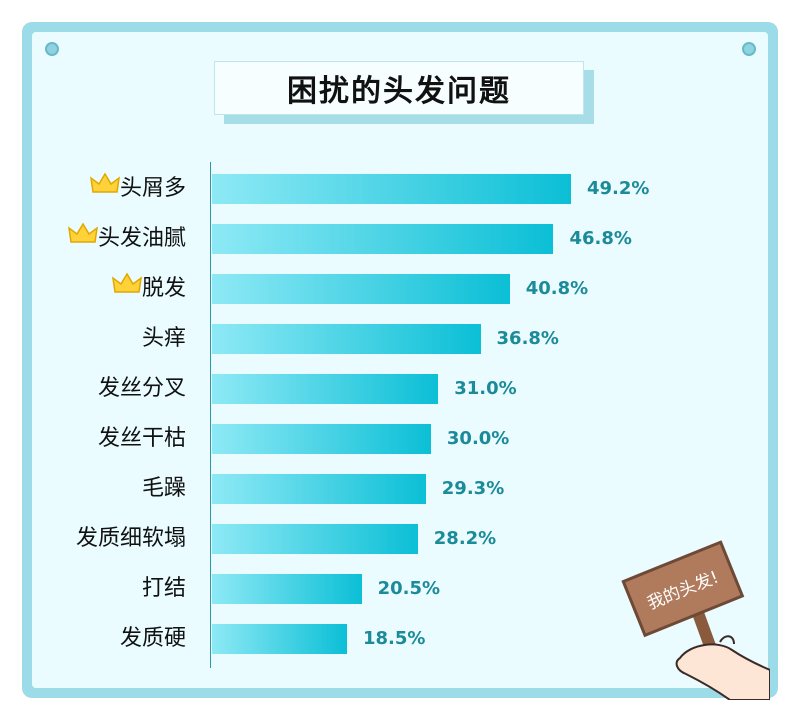 This screenshot has height=715, width=800. Describe the element at coordinates (141, 438) in the screenshot. I see `category-label: 发丝干枯` at that location.